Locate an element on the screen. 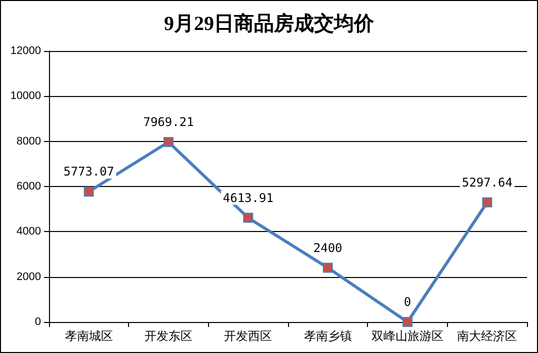 This screenshot has width=538, height=353. y-tick-label: 12000 is located at coordinates (25, 51).